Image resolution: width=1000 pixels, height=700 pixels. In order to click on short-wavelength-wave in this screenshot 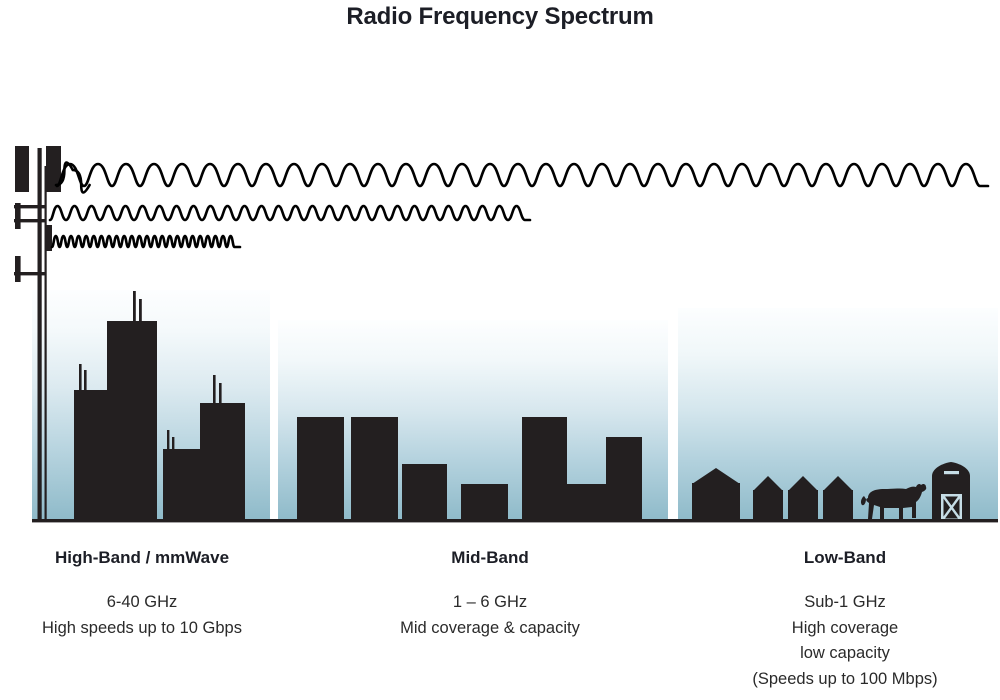, I will do `click(146, 241)`.